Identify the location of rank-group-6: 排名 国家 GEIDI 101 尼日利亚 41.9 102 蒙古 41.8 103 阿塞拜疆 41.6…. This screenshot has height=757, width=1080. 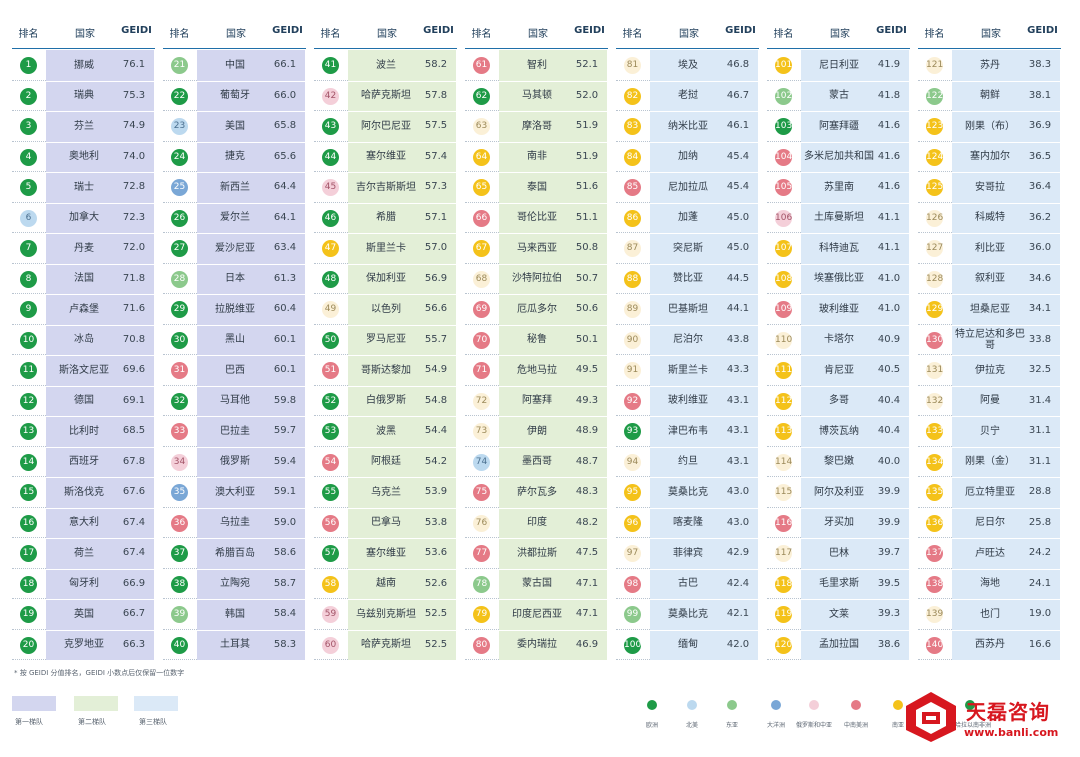
(838, 338).